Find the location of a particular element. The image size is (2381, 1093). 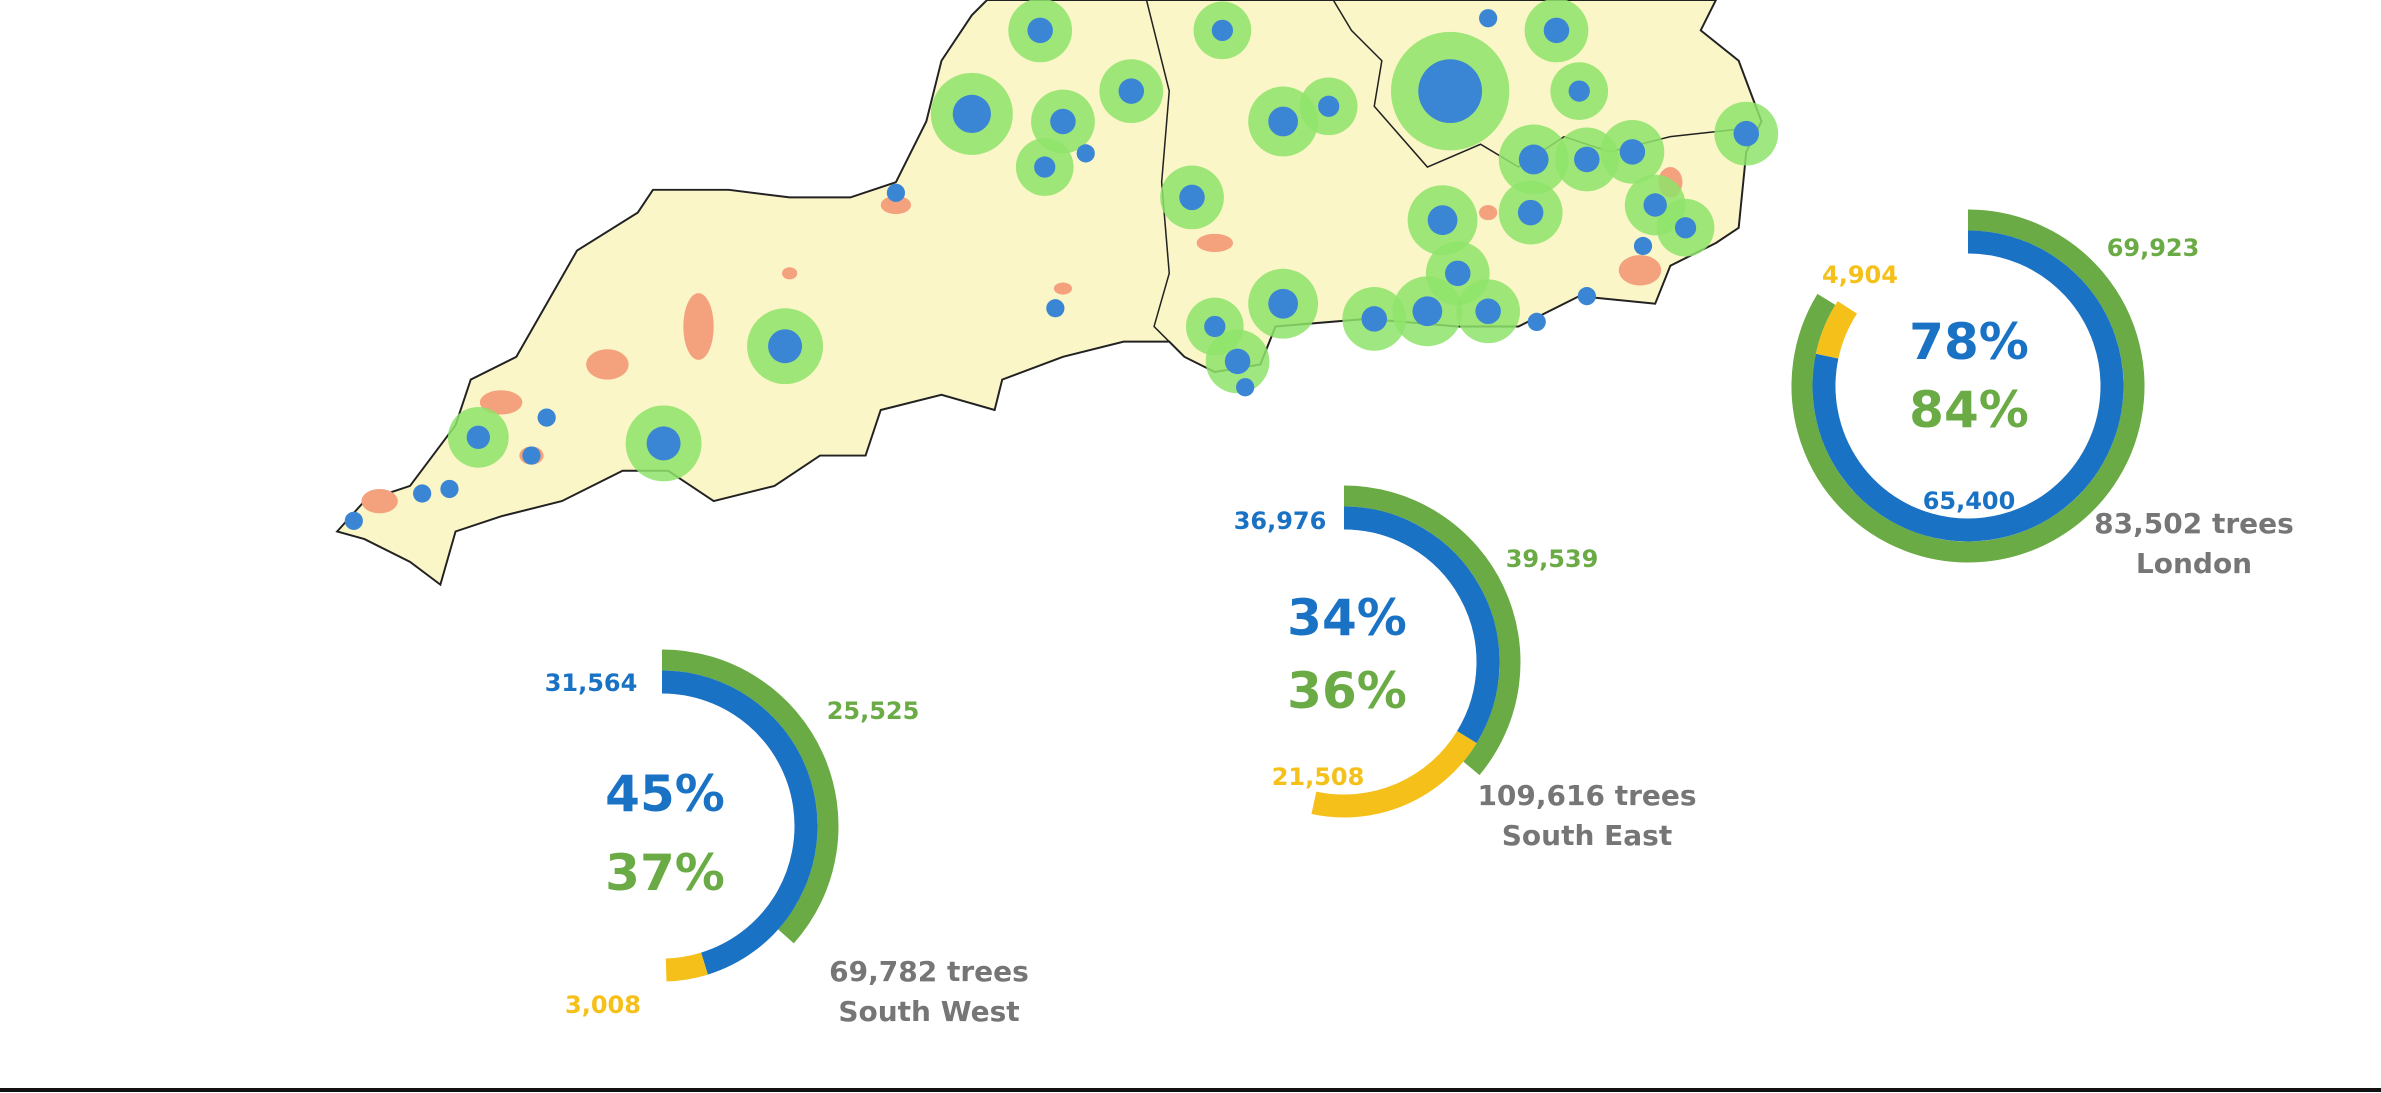

south-east-region-name: South East is located at coordinates (1587, 835).